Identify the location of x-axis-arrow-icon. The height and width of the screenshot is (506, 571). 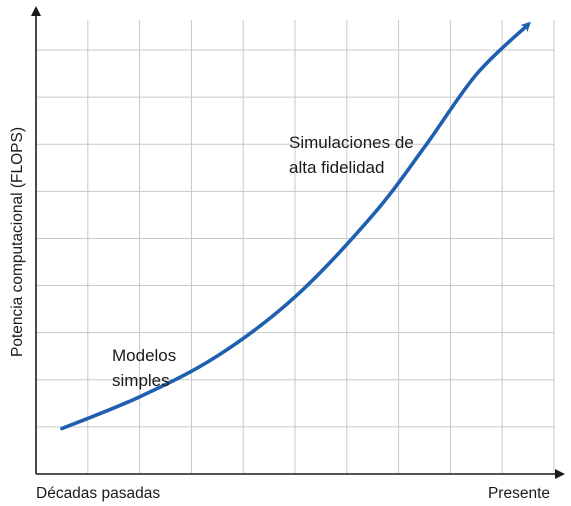
(560, 474).